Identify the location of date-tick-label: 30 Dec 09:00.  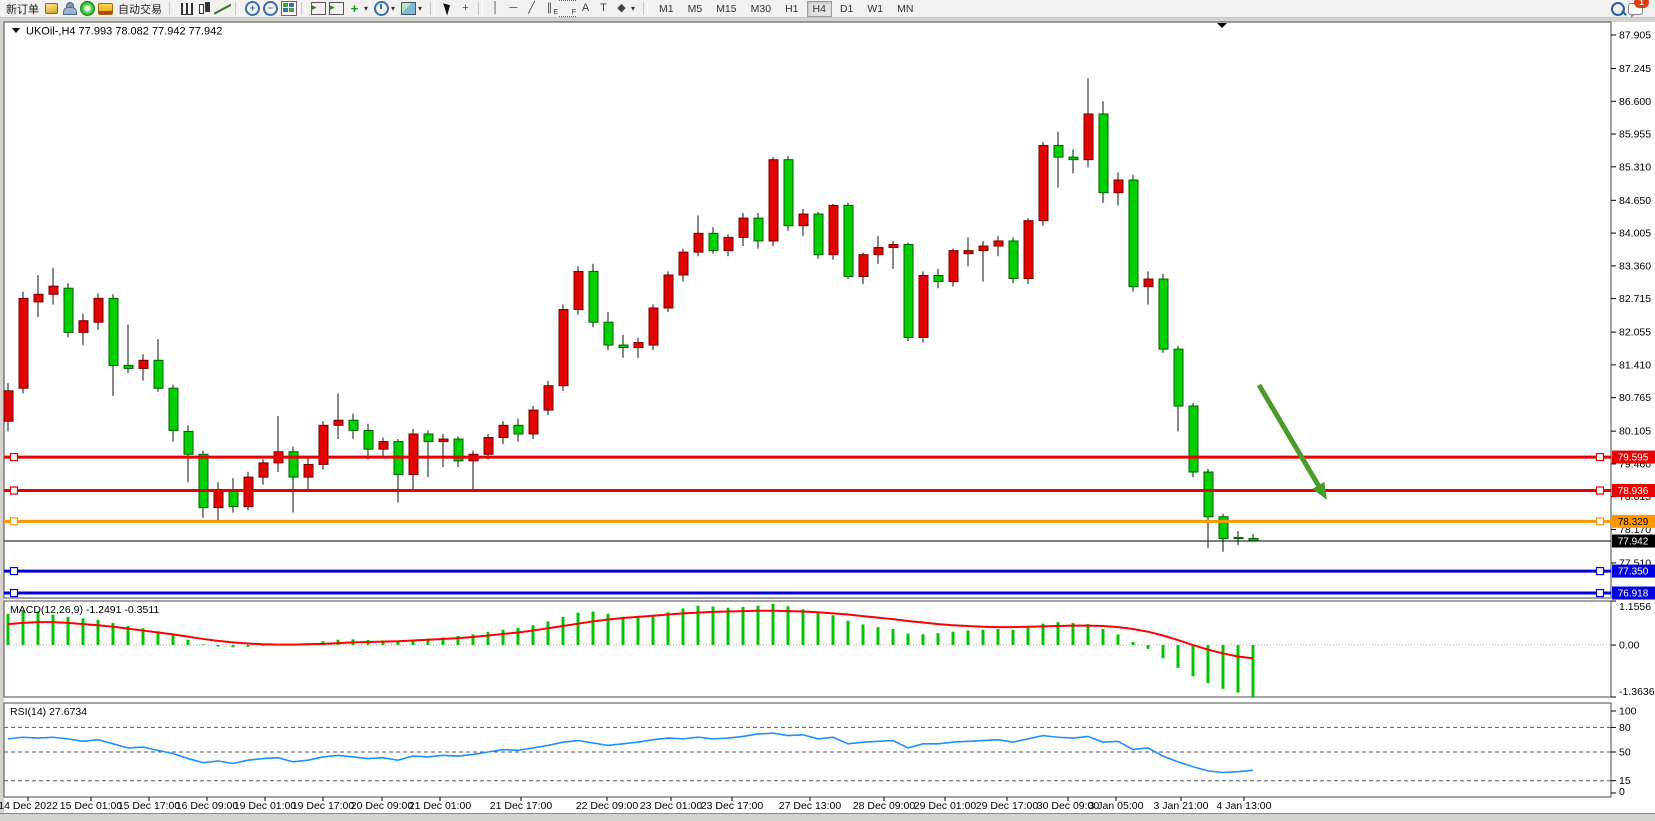
(1068, 806).